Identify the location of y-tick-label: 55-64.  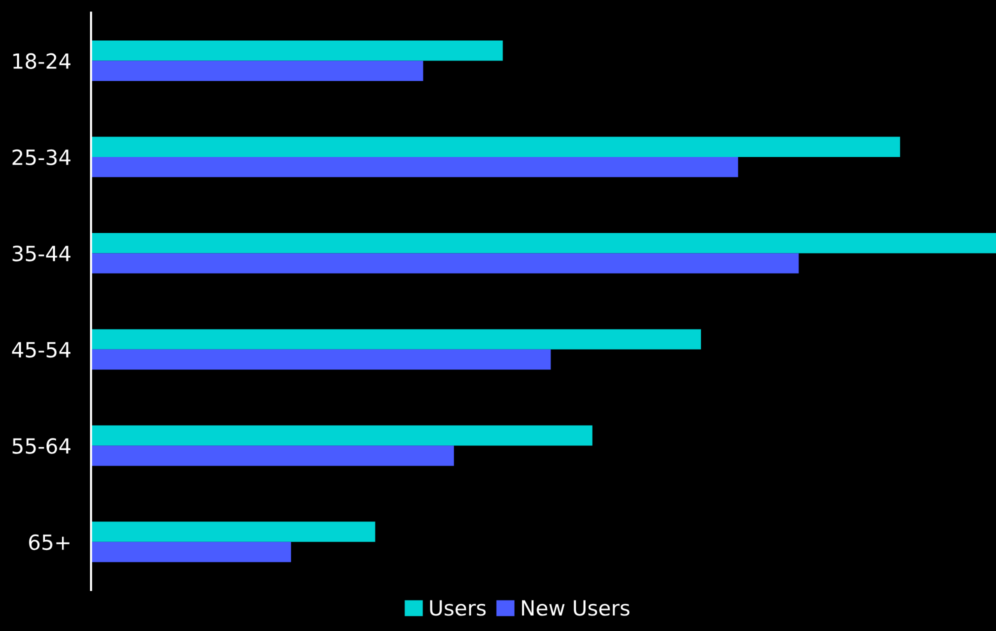
(41, 446).